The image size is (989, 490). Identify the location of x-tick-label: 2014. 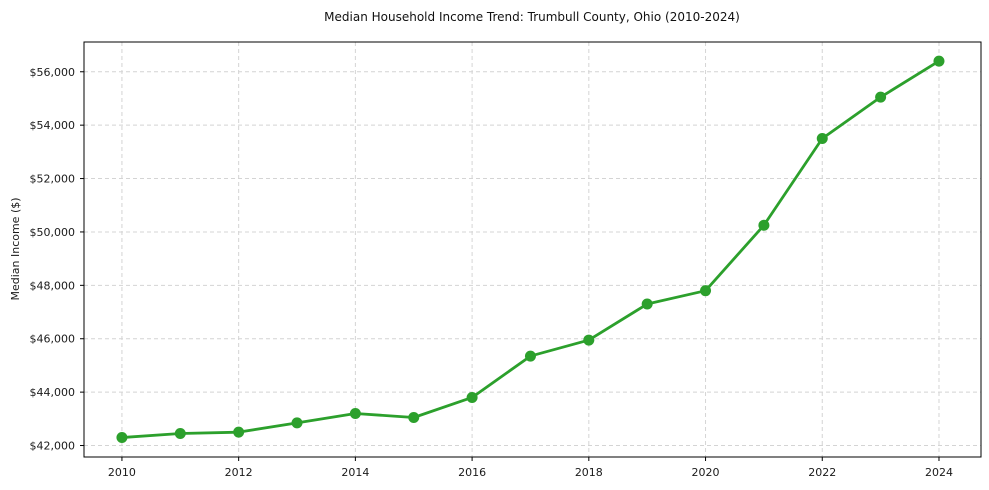
(355, 472).